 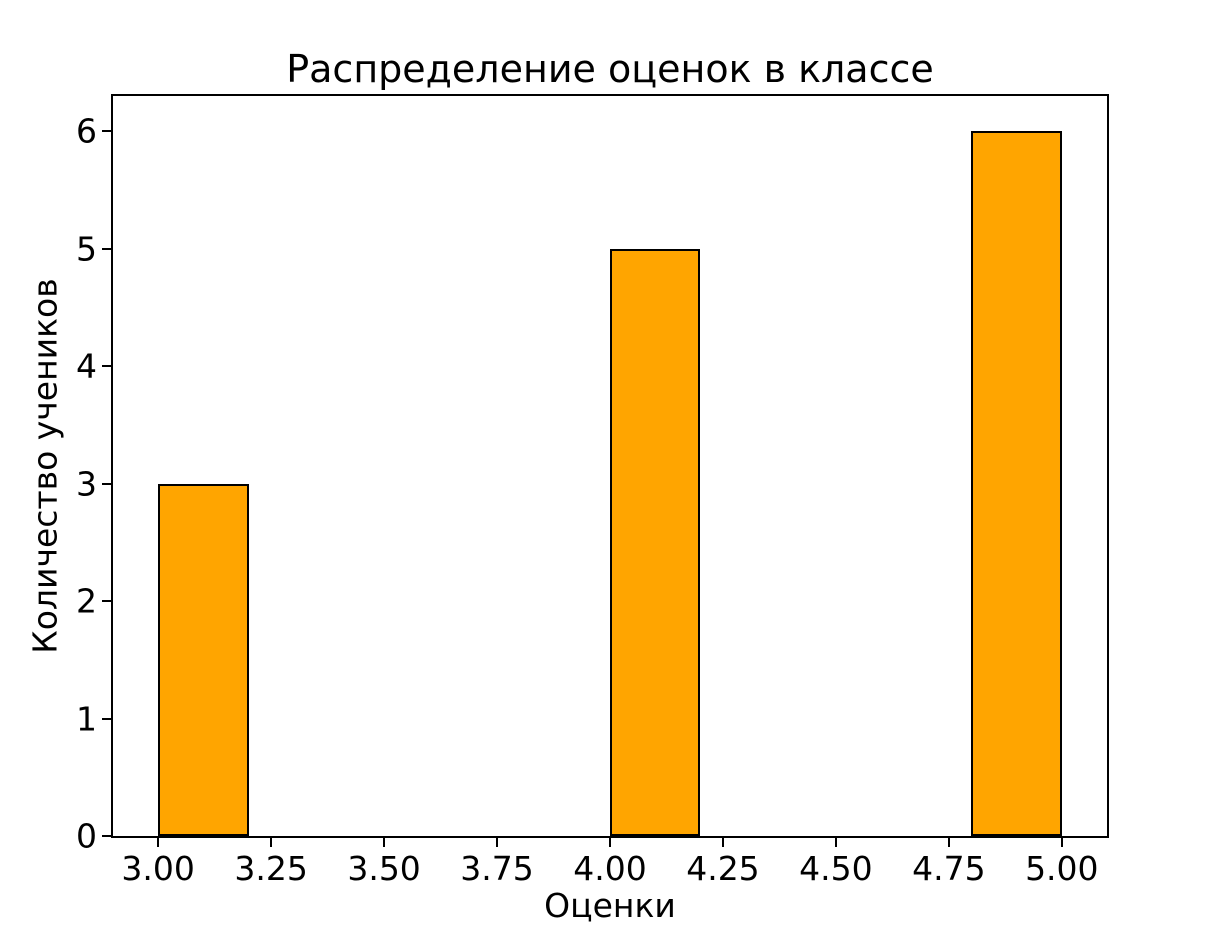 I want to click on chart-title: Распределение оценок в классе, so click(x=610, y=69).